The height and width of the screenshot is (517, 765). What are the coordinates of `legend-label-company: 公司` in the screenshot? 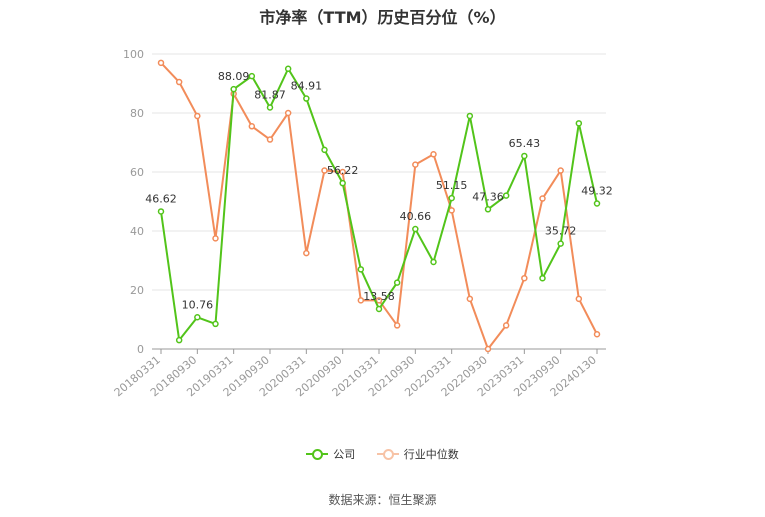 It's located at (344, 454).